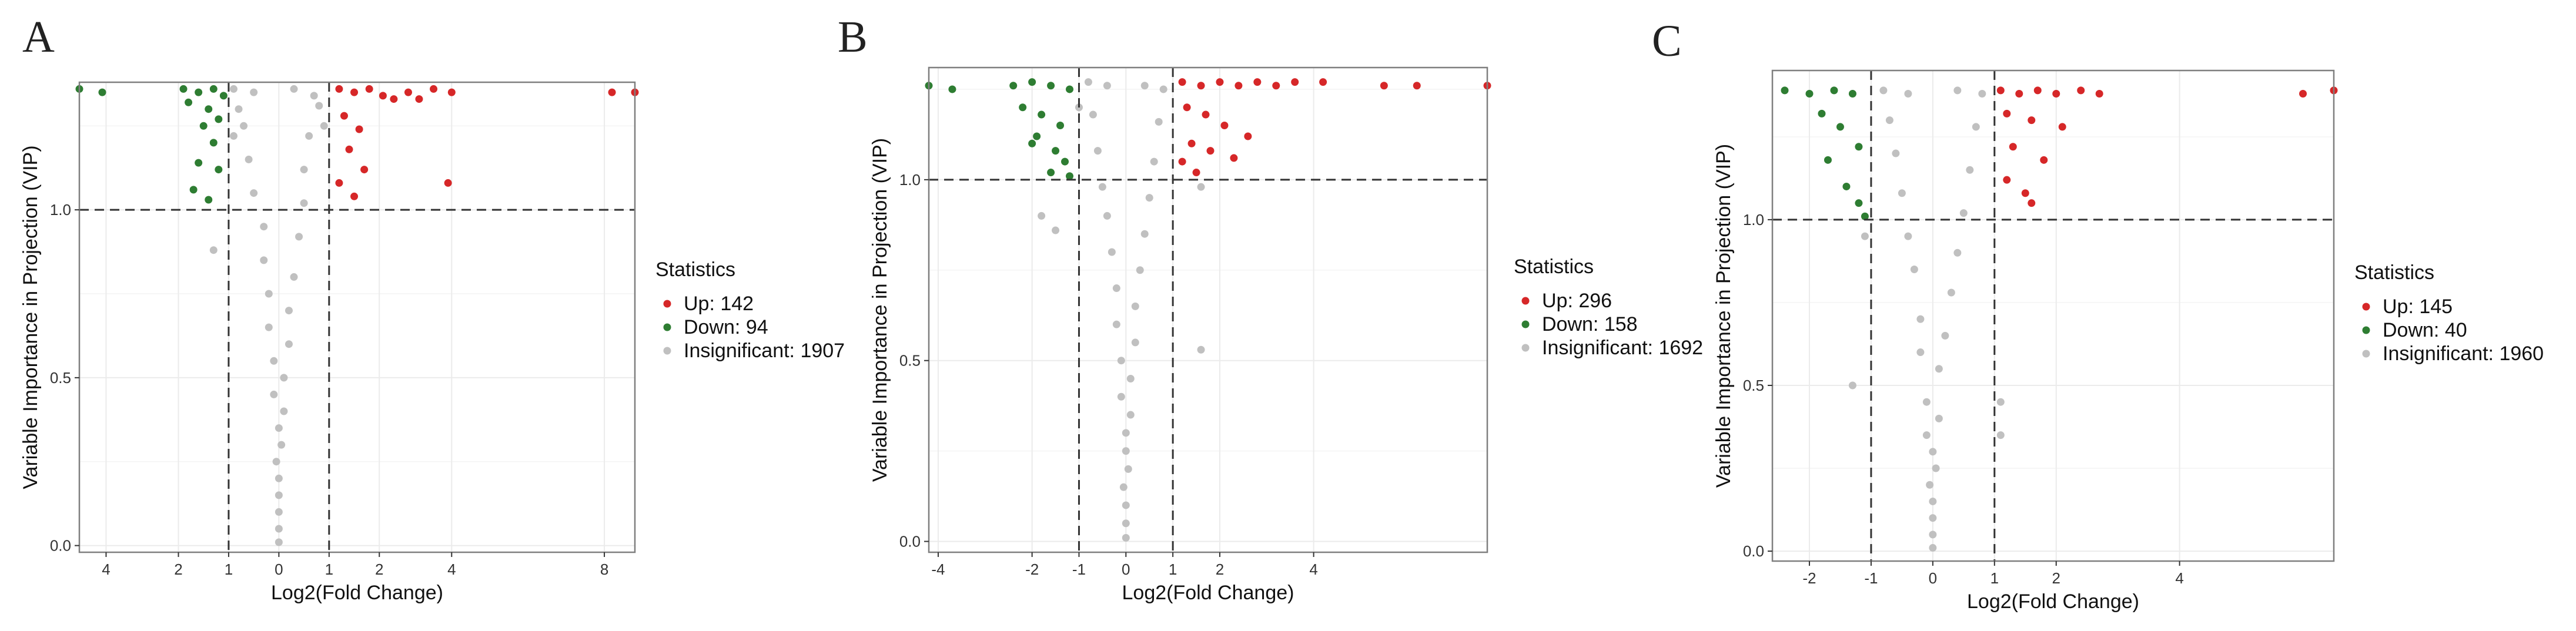 This screenshot has height=631, width=2576. Describe the element at coordinates (938, 569) in the screenshot. I see `x-tick-label: -4` at that location.